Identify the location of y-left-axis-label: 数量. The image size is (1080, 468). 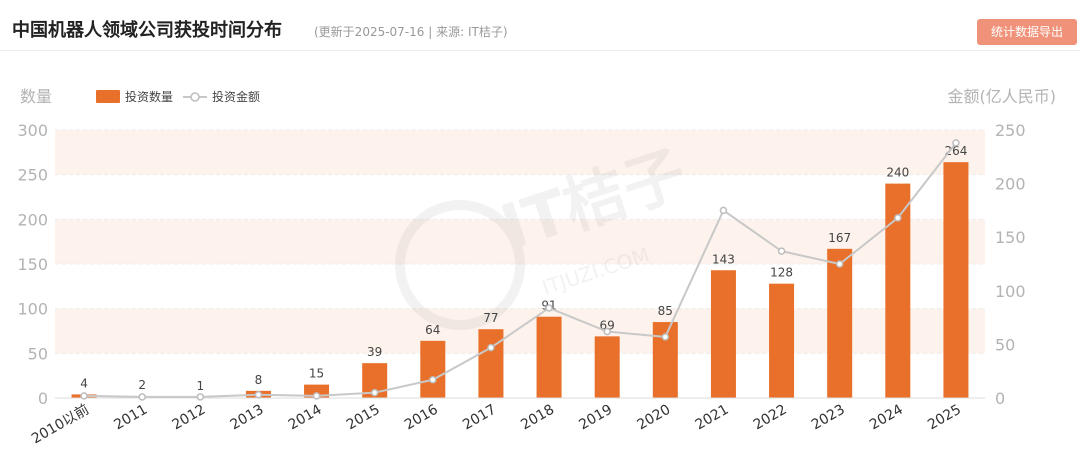
(36, 96).